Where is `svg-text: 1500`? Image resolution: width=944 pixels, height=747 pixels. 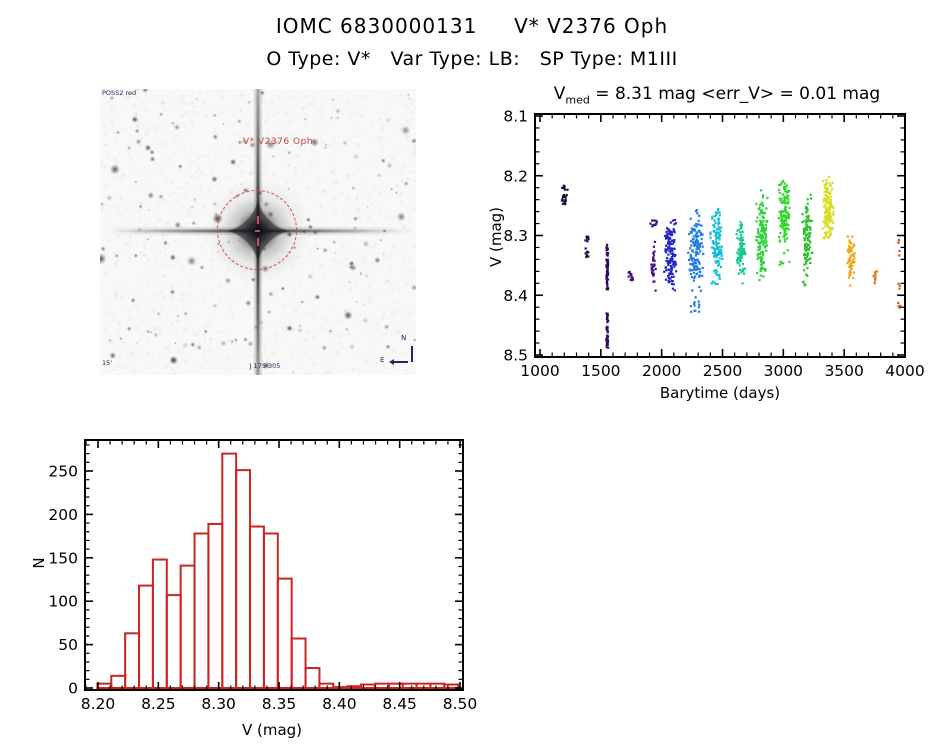 svg-text: 1500 is located at coordinates (600, 371).